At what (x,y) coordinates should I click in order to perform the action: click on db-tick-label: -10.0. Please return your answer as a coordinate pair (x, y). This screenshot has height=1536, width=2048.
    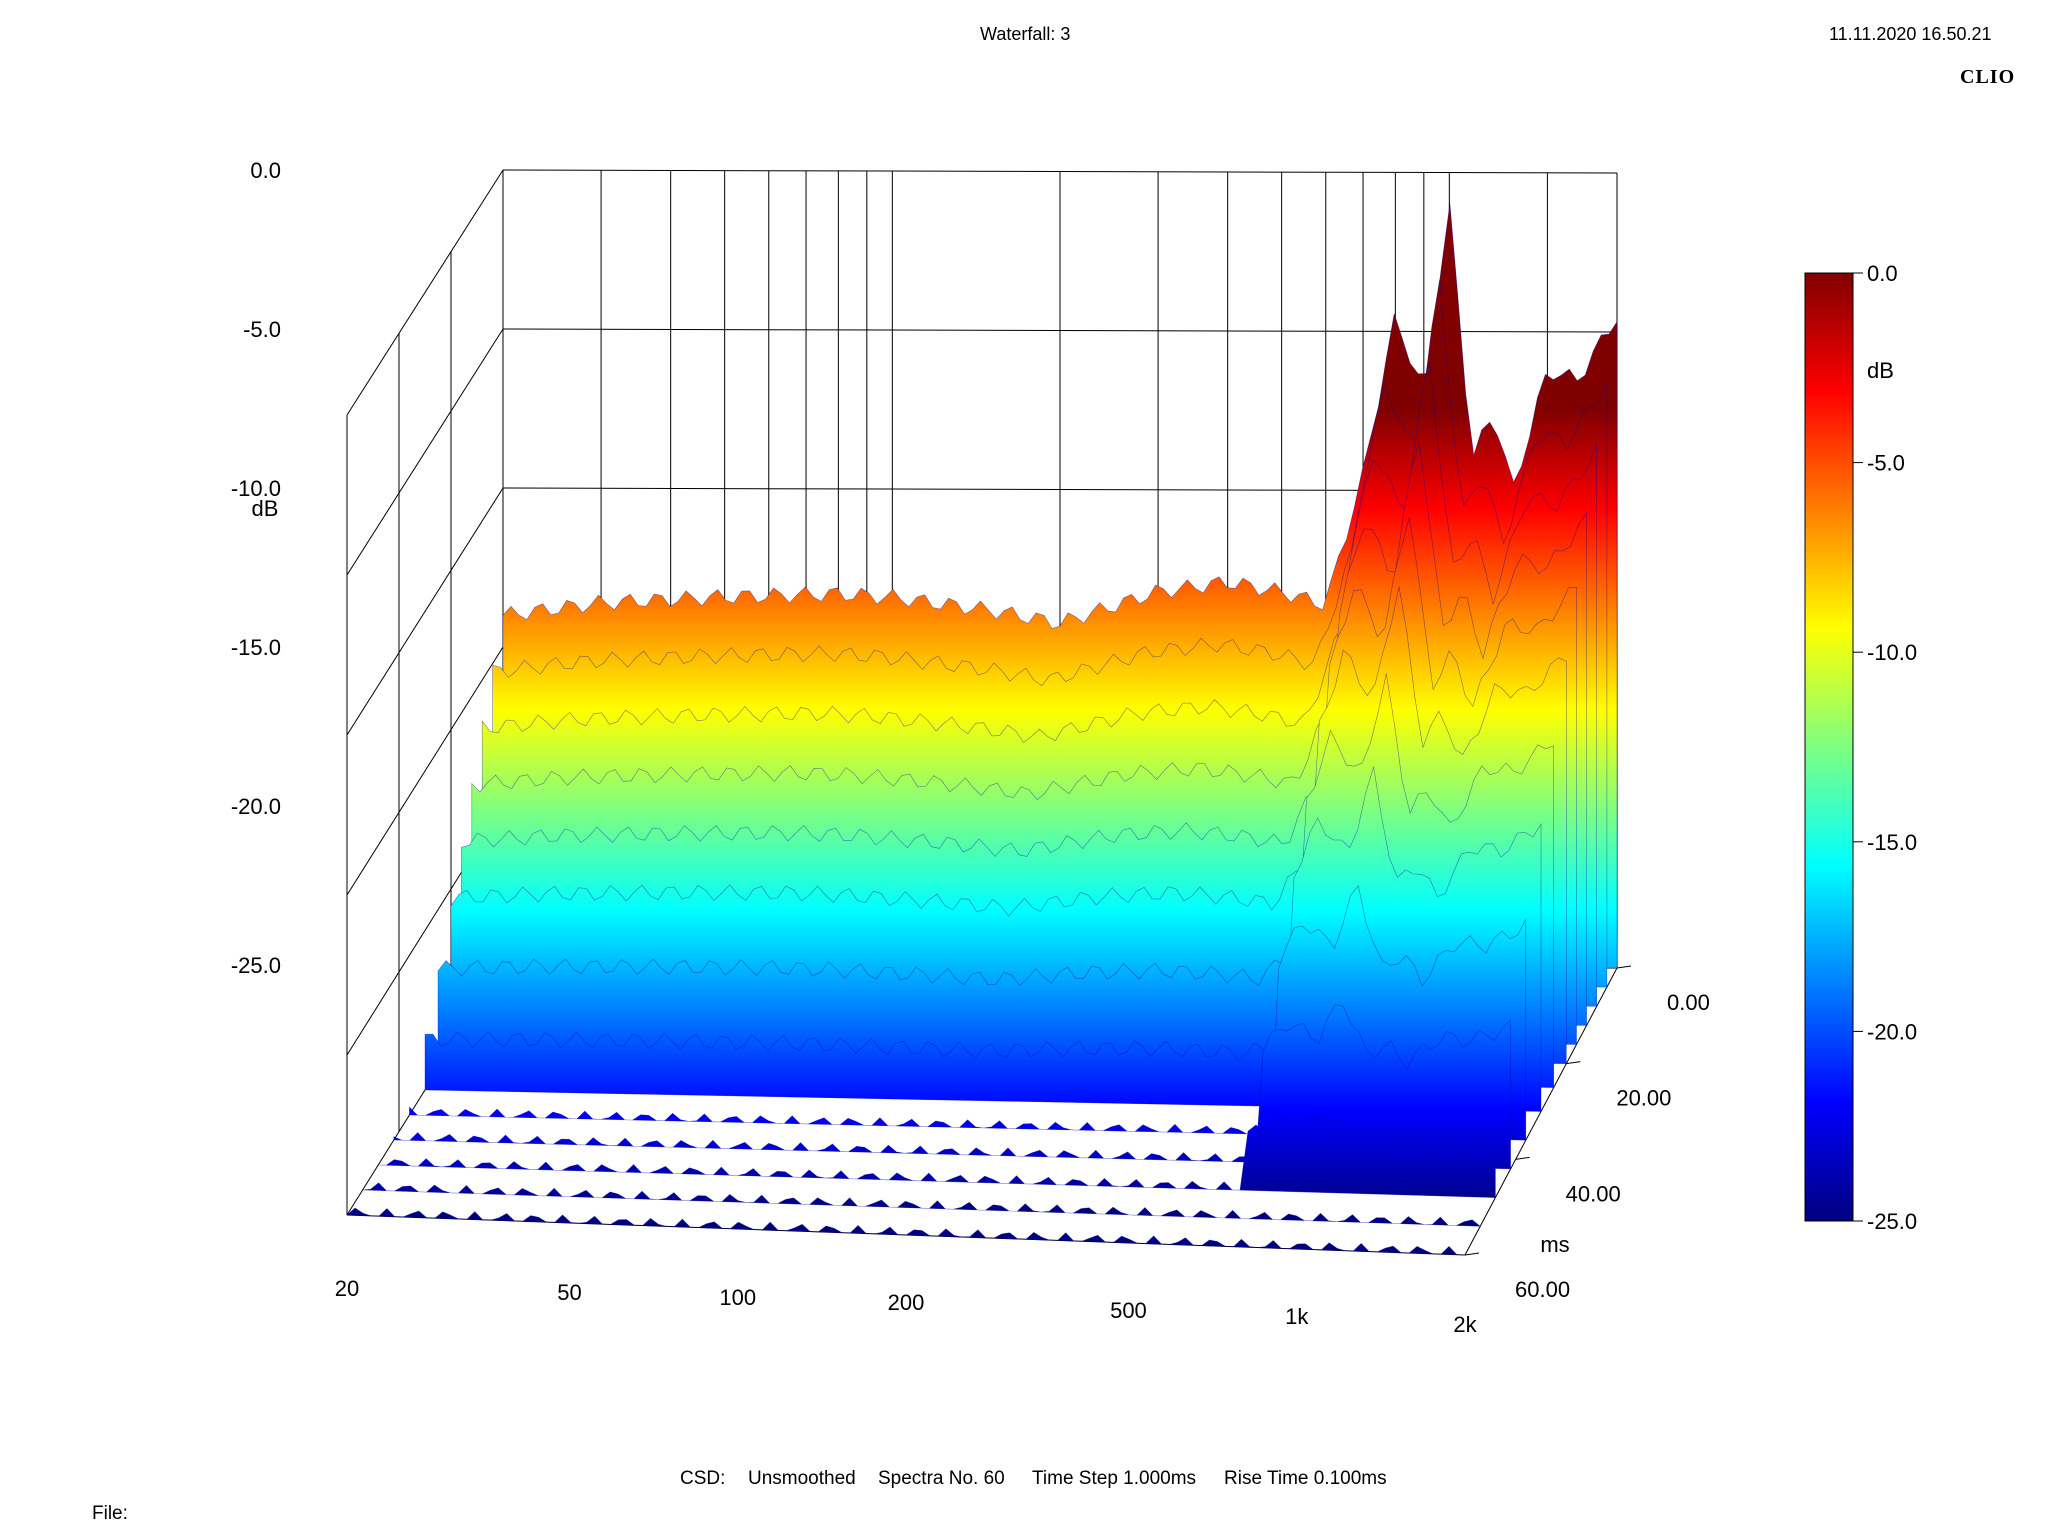
    Looking at the image, I should click on (256, 488).